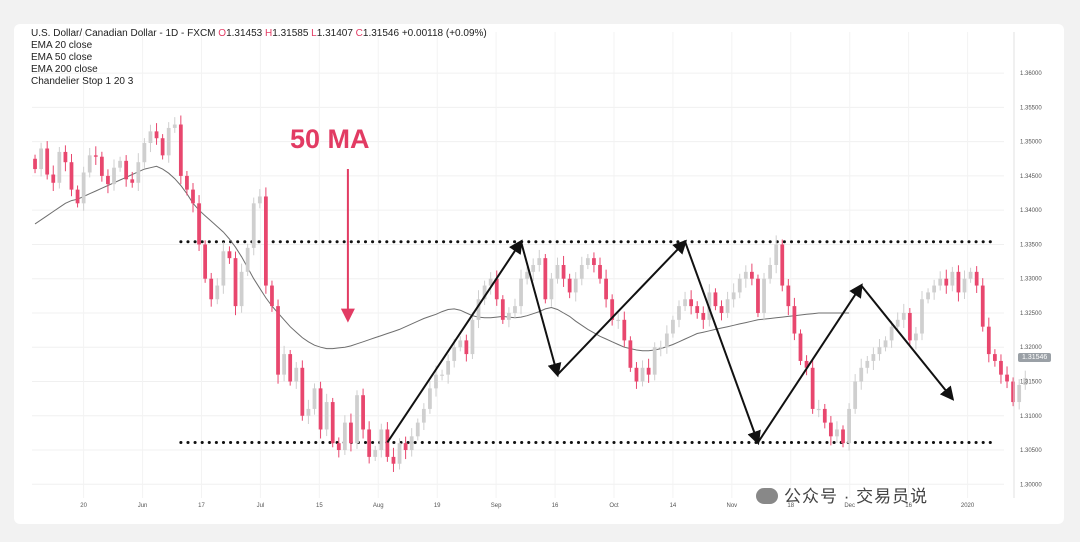  I want to click on x-tick-label: Aug, so click(378, 506).